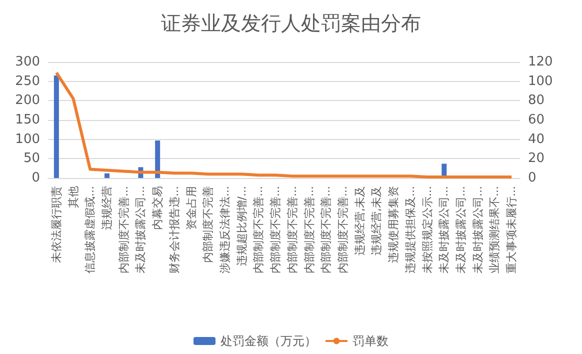 This screenshot has height=354, width=582. I want to click on y2-tick-label: 0, so click(532, 178).